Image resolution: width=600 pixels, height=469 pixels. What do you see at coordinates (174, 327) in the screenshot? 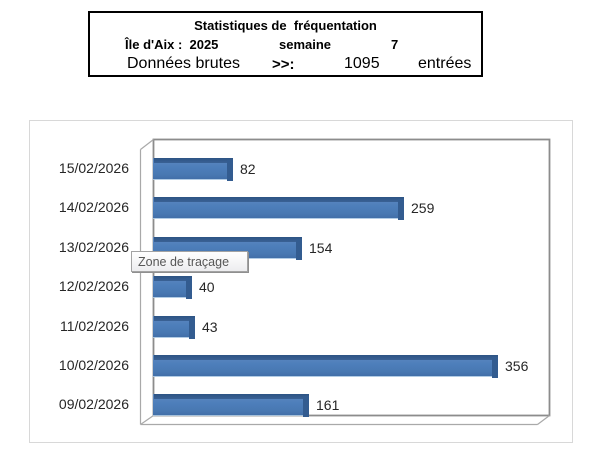
I see `bar-11-02-2026` at bounding box center [174, 327].